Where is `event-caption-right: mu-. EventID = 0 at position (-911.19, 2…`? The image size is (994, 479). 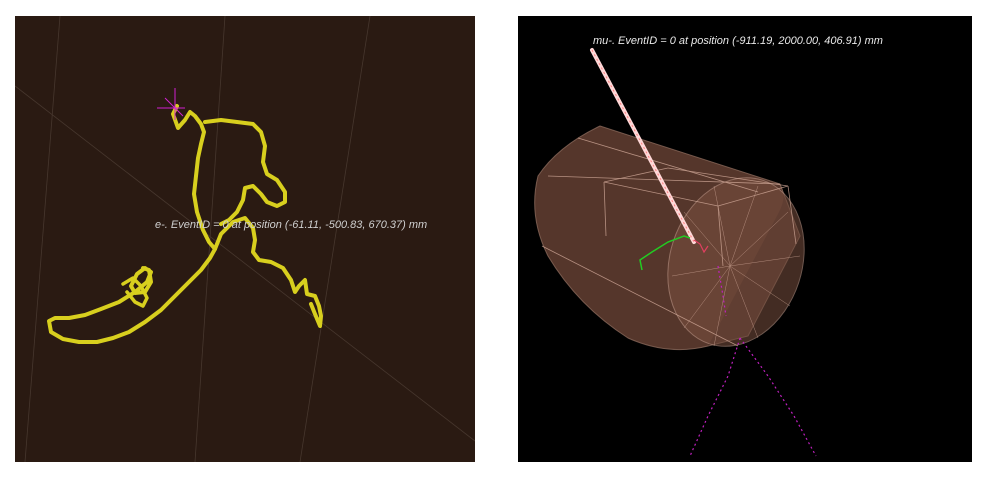 event-caption-right: mu-. EventID = 0 at position (-911.19, 2… is located at coordinates (738, 41).